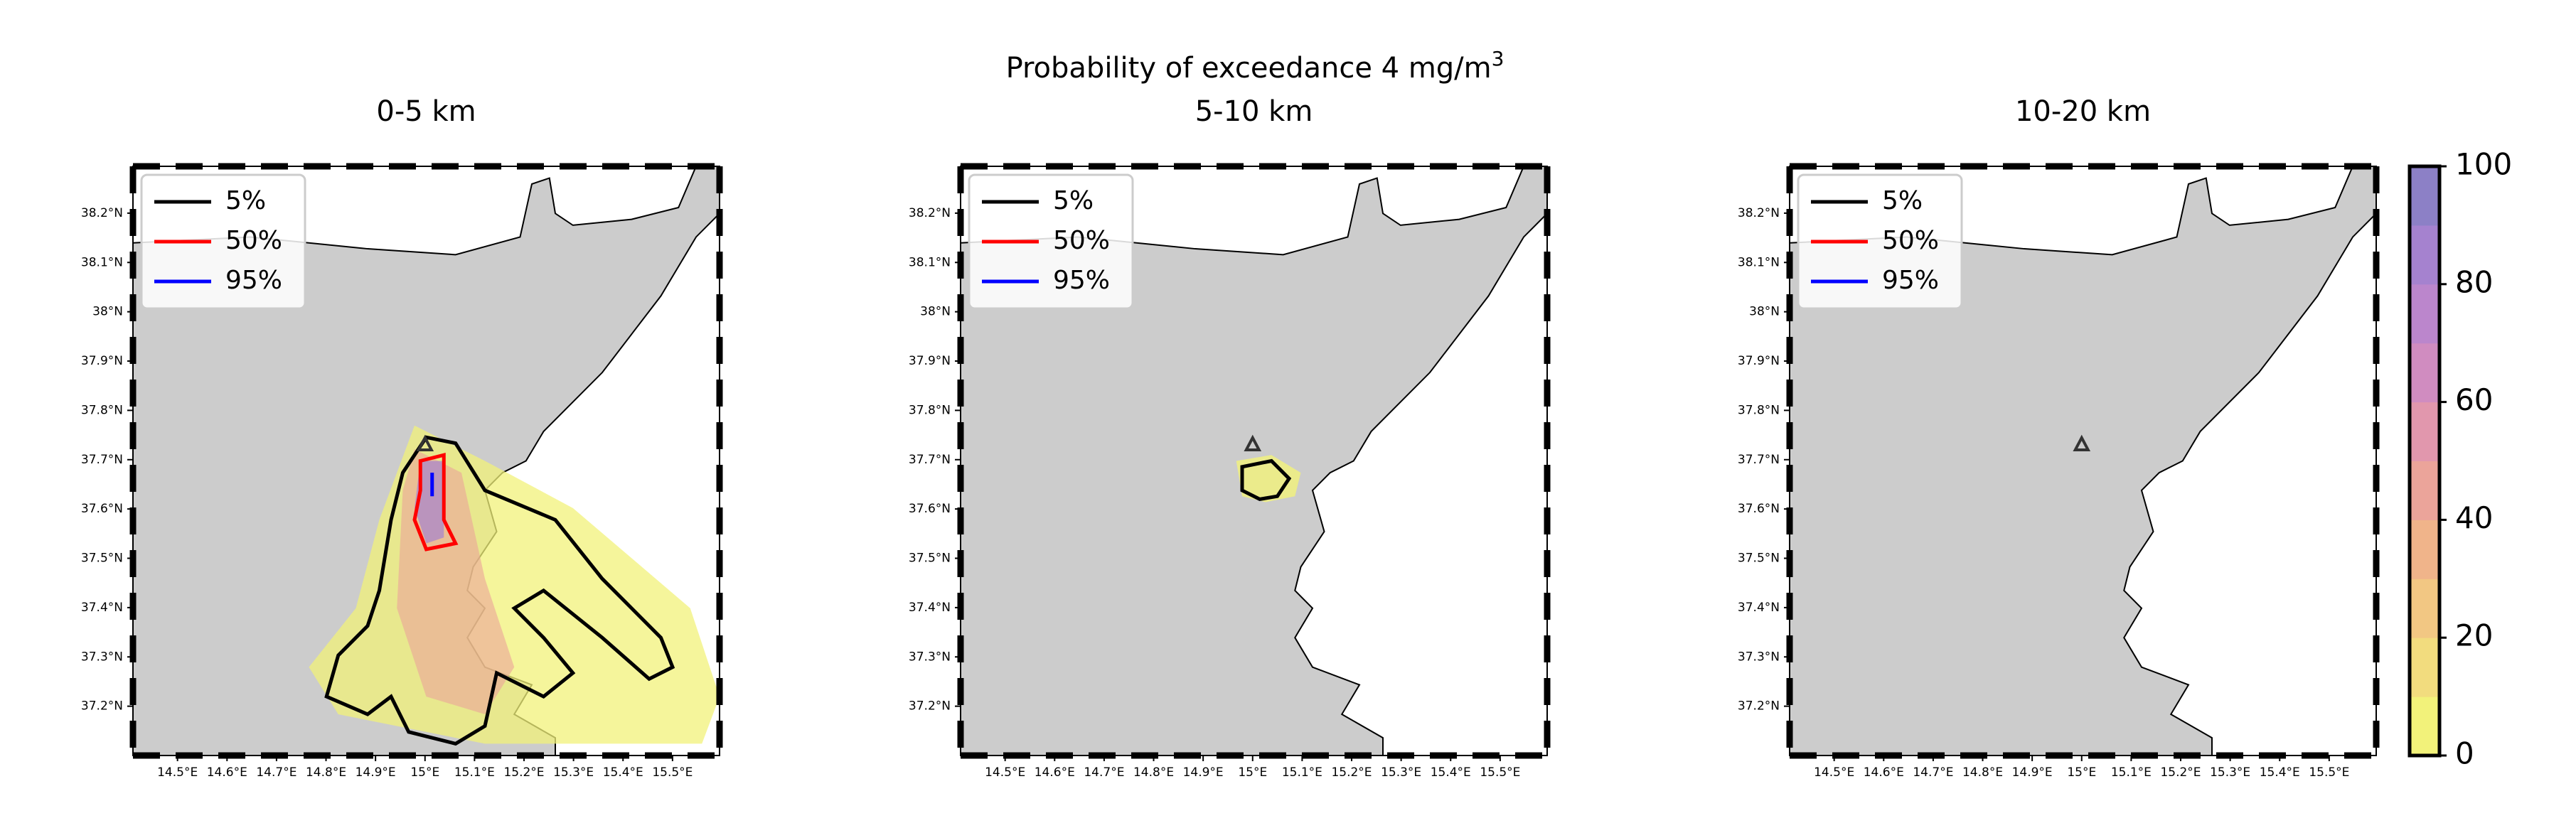 This screenshot has width=2576, height=828. I want to click on panel-title: 10-20 km, so click(2083, 111).